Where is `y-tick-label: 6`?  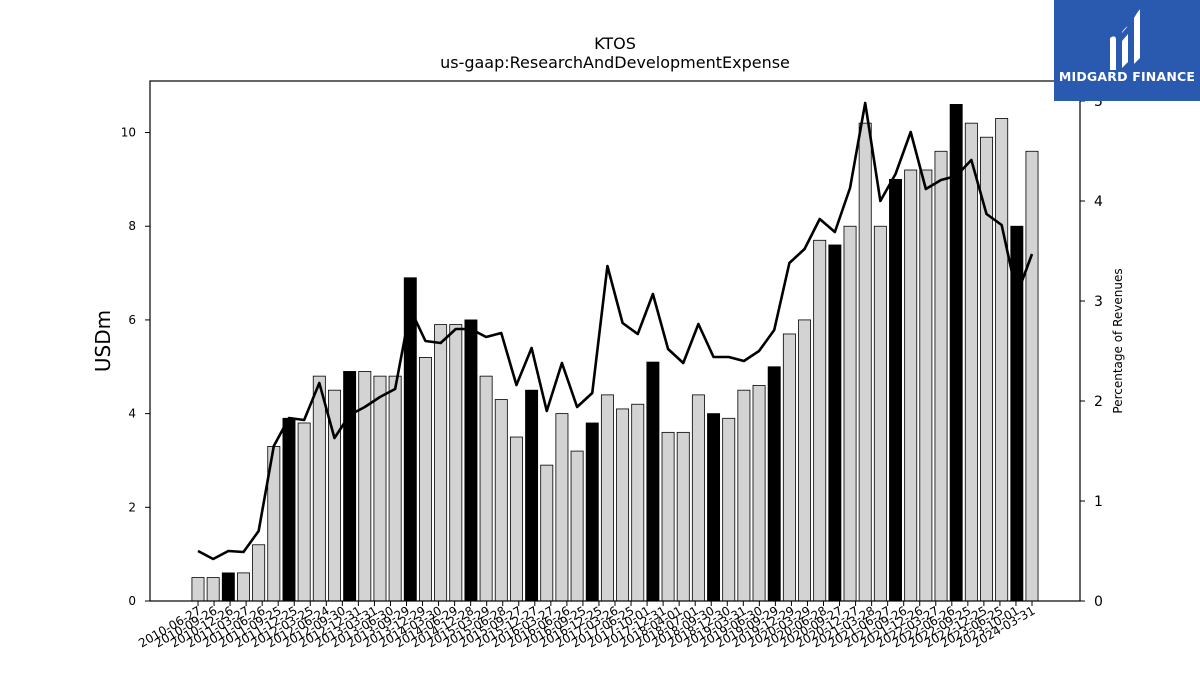
y-tick-label: 6 is located at coordinates (132, 320).